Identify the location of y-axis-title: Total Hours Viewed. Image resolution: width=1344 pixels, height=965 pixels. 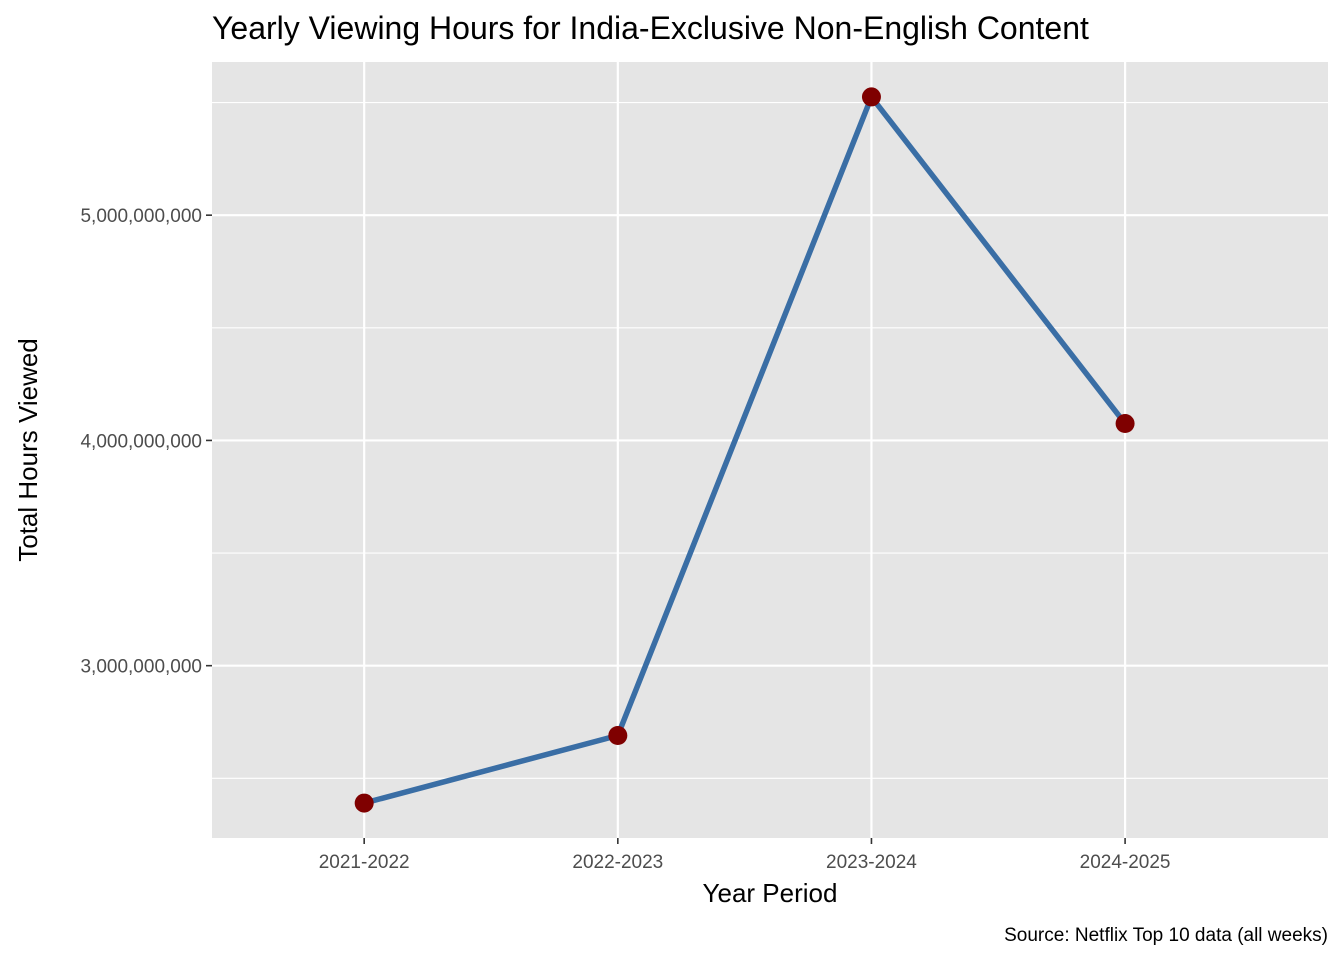
(28, 450).